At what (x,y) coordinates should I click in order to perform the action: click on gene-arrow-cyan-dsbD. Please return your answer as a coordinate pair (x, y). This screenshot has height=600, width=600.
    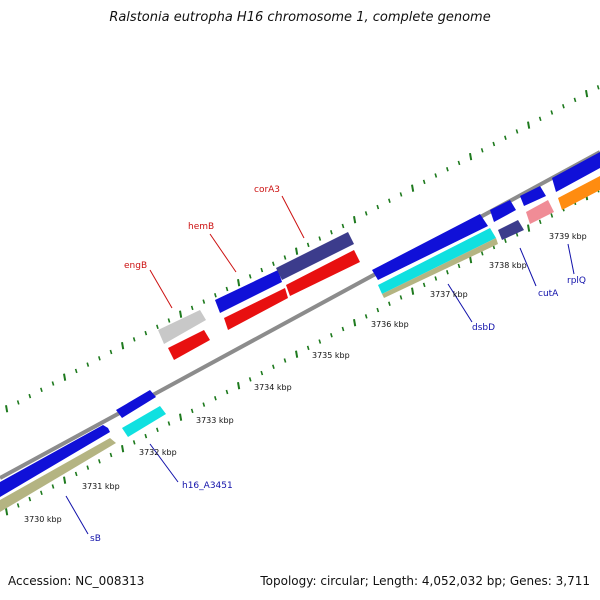
    Looking at the image, I should click on (437, 261).